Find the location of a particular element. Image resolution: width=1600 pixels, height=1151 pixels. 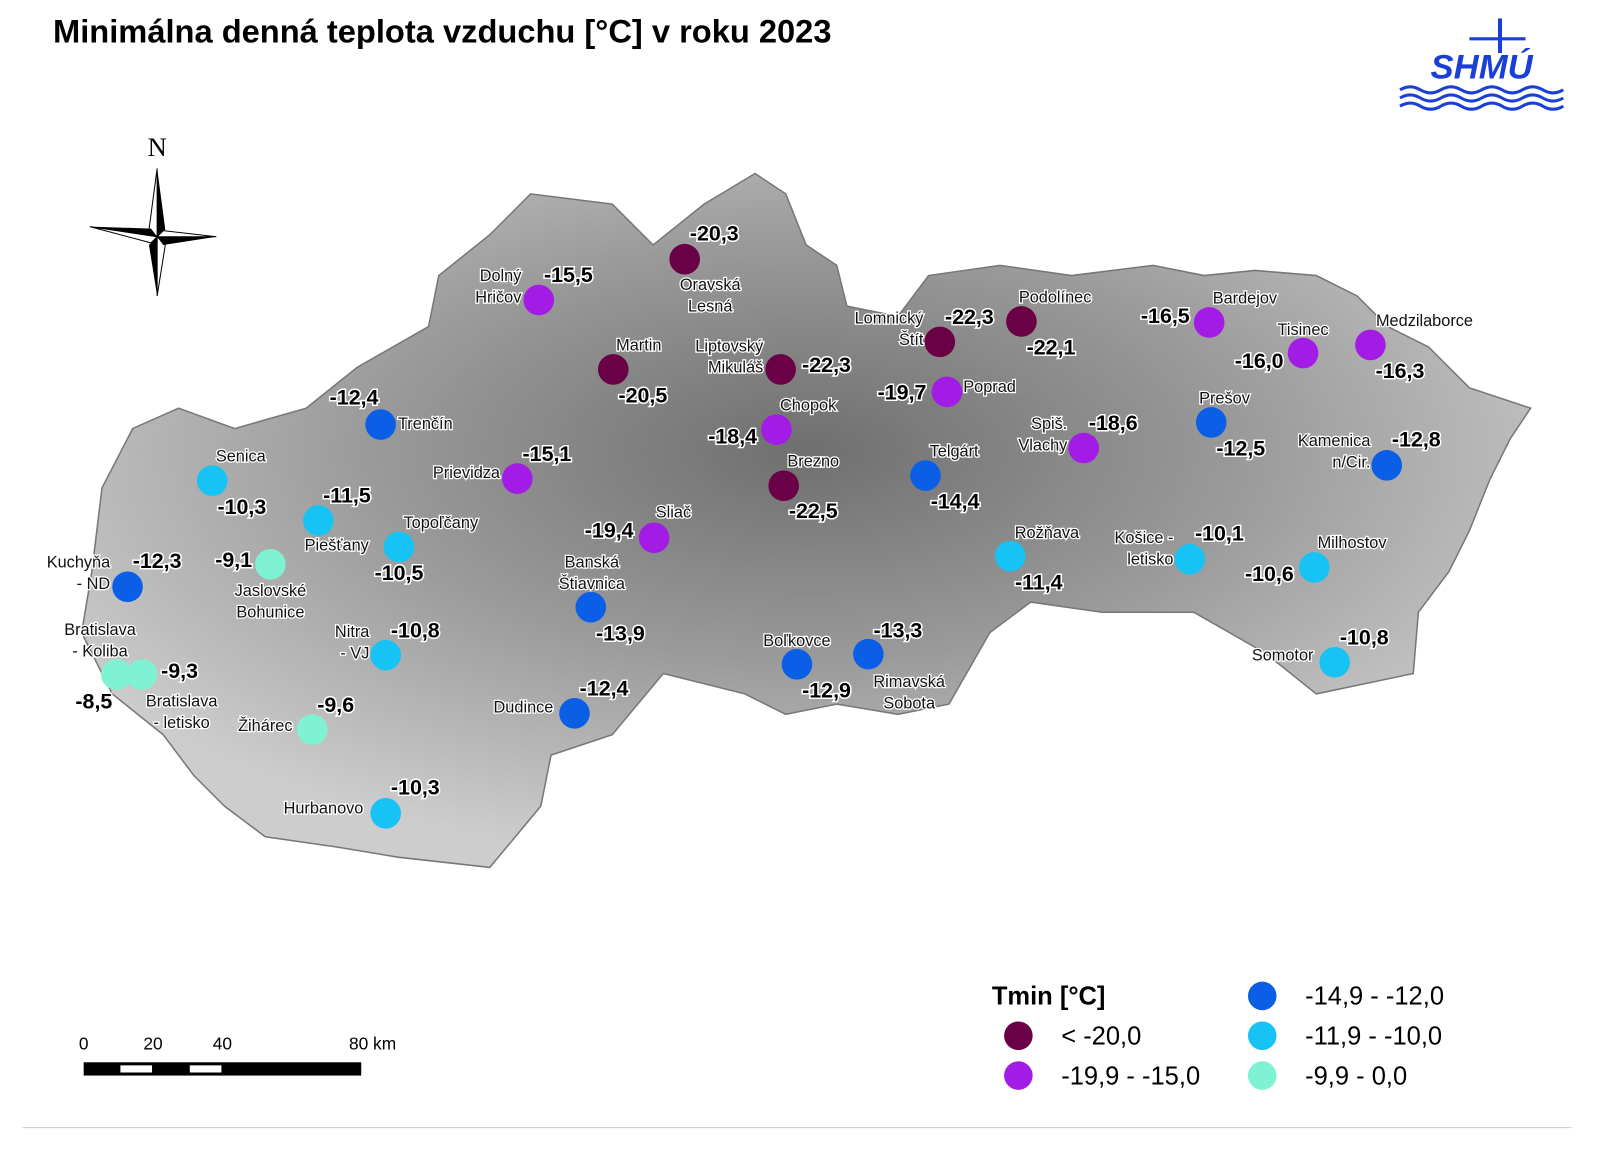

station-name: letisko is located at coordinates (1150, 560).